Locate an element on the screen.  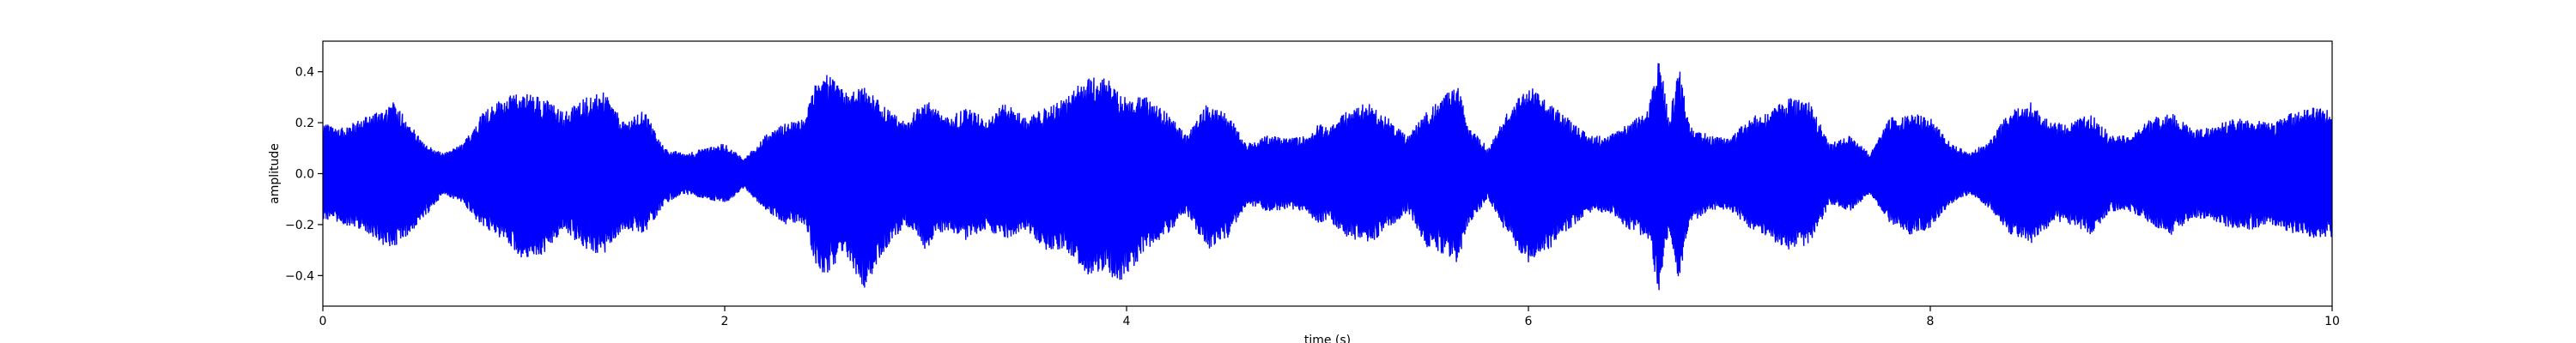
y-axis-title: amplitude is located at coordinates (275, 174).